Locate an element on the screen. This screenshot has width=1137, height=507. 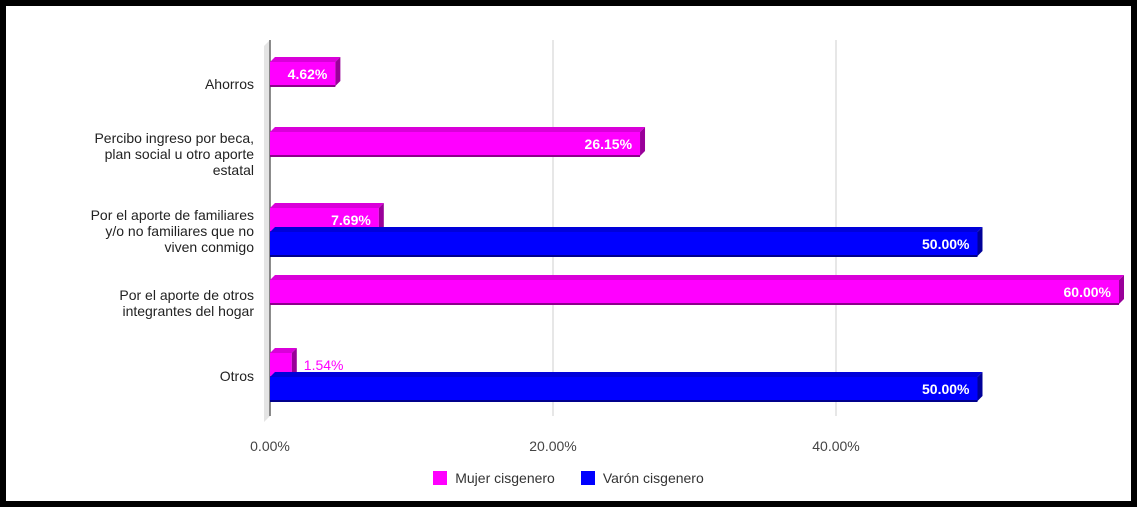
bar-mujer-0-side is located at coordinates (338, 71).